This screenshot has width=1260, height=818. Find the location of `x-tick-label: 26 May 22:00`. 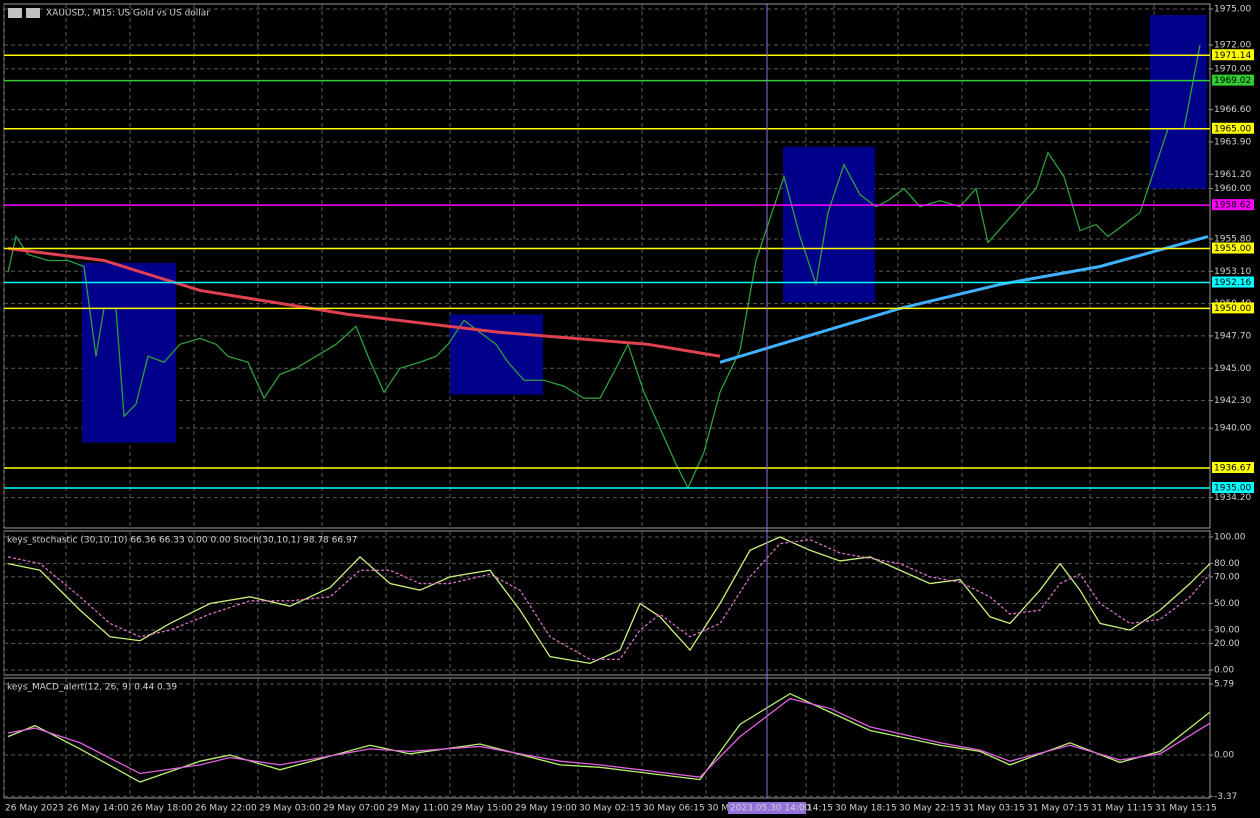

x-tick-label: 26 May 22:00 is located at coordinates (226, 809).